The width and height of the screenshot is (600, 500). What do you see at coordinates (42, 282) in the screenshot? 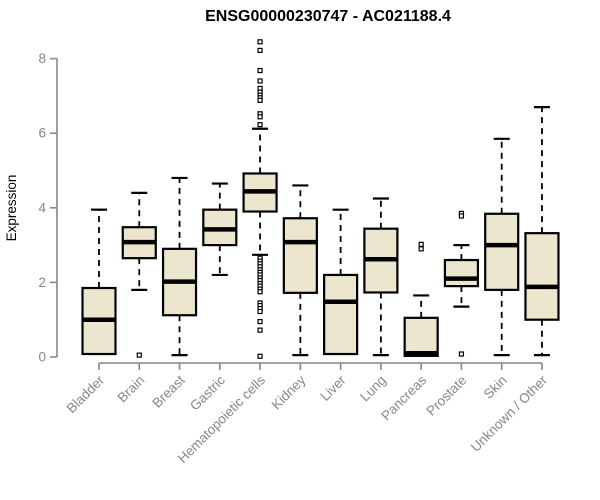
I see `y-tick-label: 2` at bounding box center [42, 282].